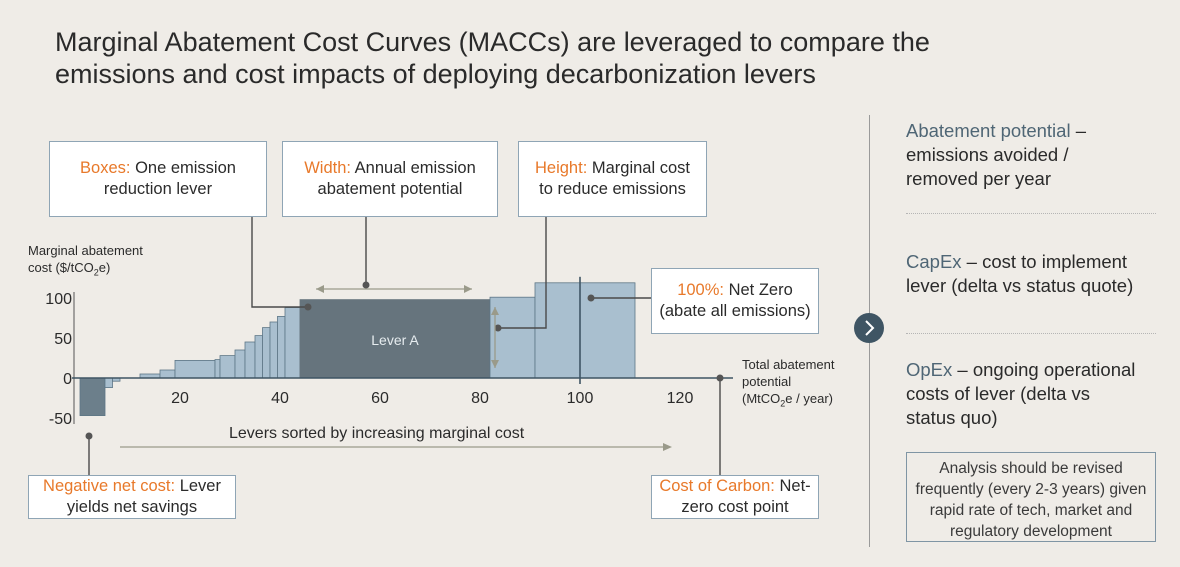  I want to click on callout-net-zero: 100%: Net Zero (abate all emissions), so click(735, 301).